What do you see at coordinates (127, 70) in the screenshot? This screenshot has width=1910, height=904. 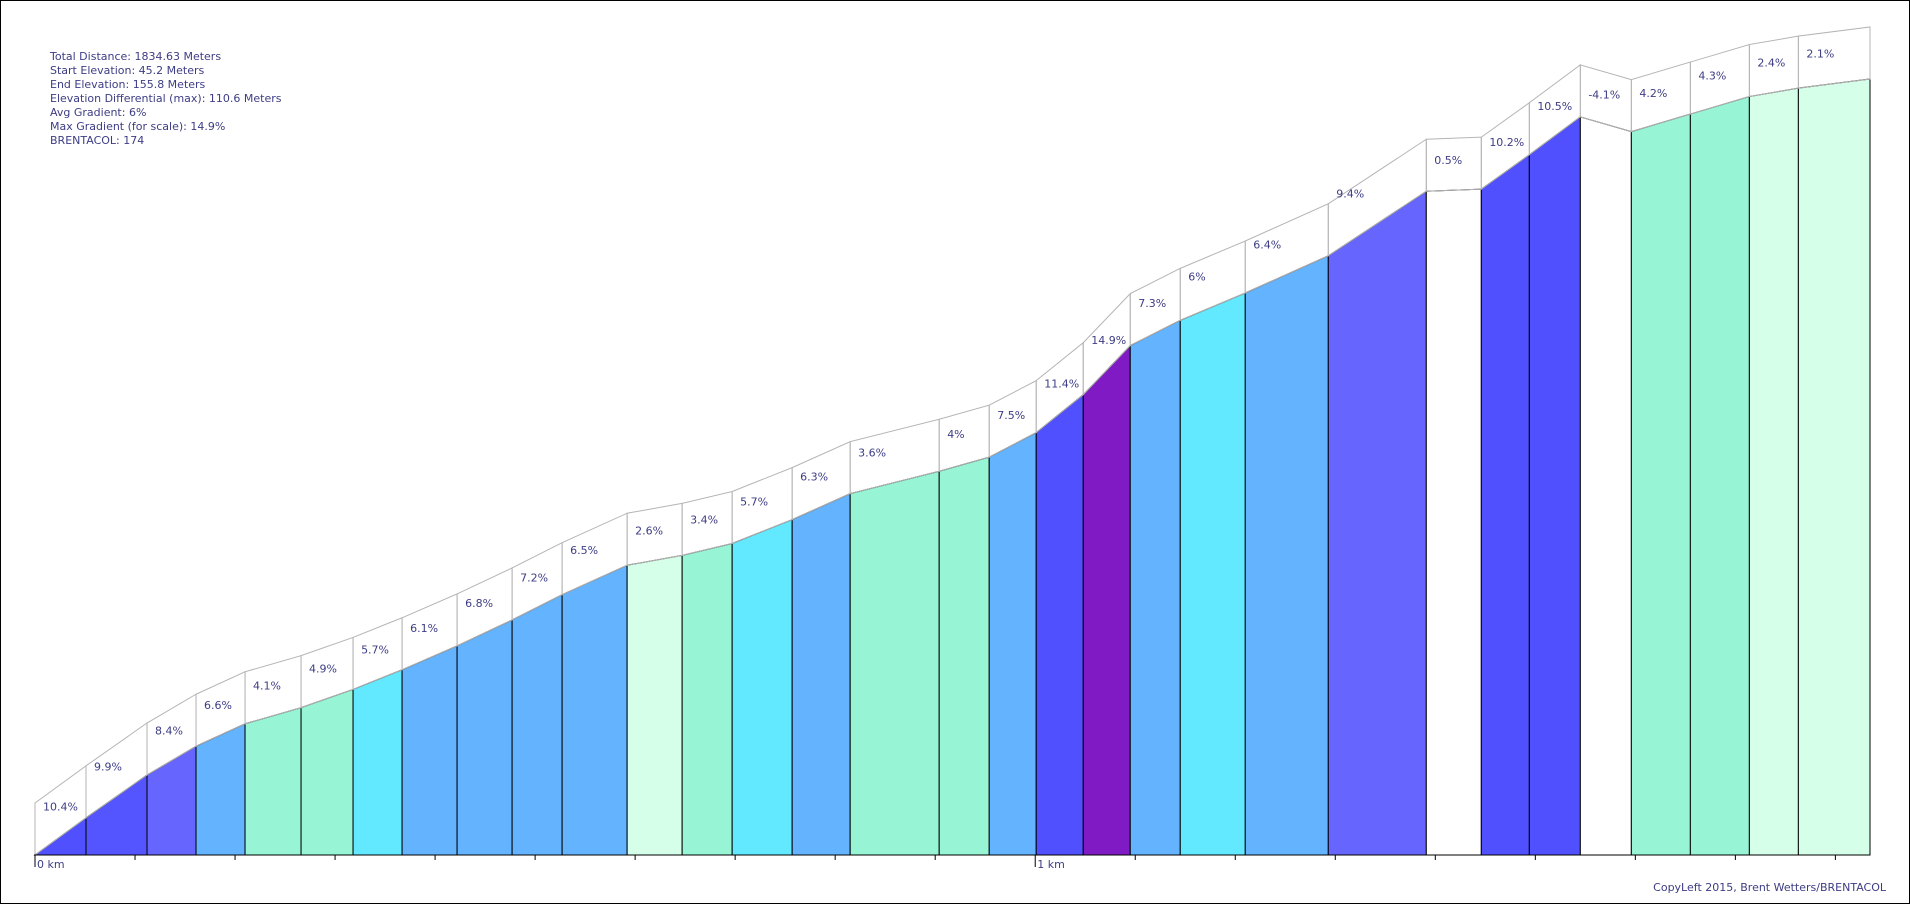 I see `start-elevation: Start Elevation: 45.2 Meters` at bounding box center [127, 70].